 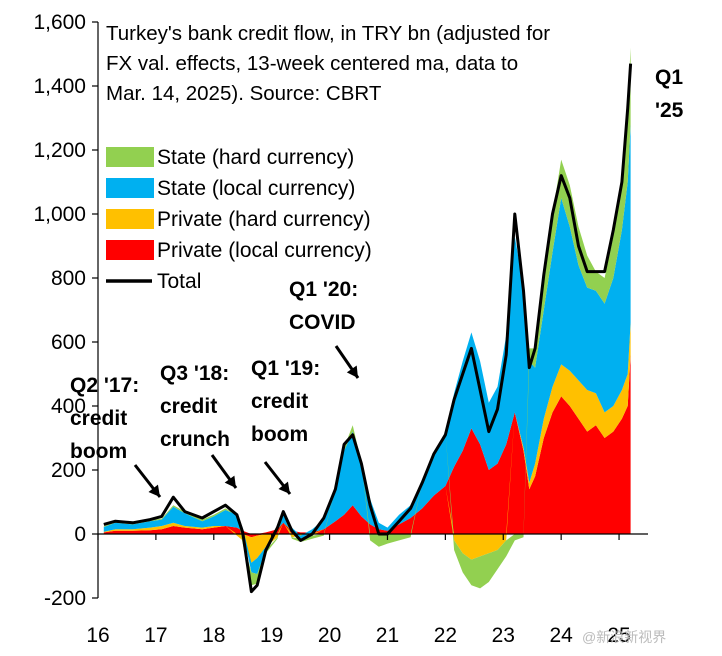 What do you see at coordinates (104, 385) in the screenshot?
I see `annotation-text: Q2 '17:` at bounding box center [104, 385].